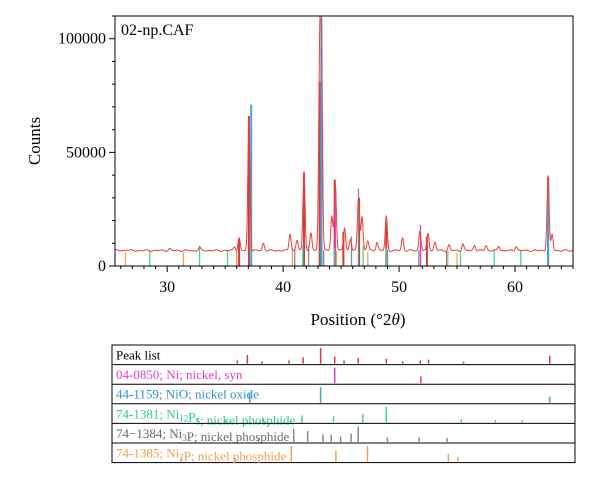 This screenshot has height=484, width=600. What do you see at coordinates (157, 30) in the screenshot?
I see `sample-label: 02-np.CAF` at bounding box center [157, 30].